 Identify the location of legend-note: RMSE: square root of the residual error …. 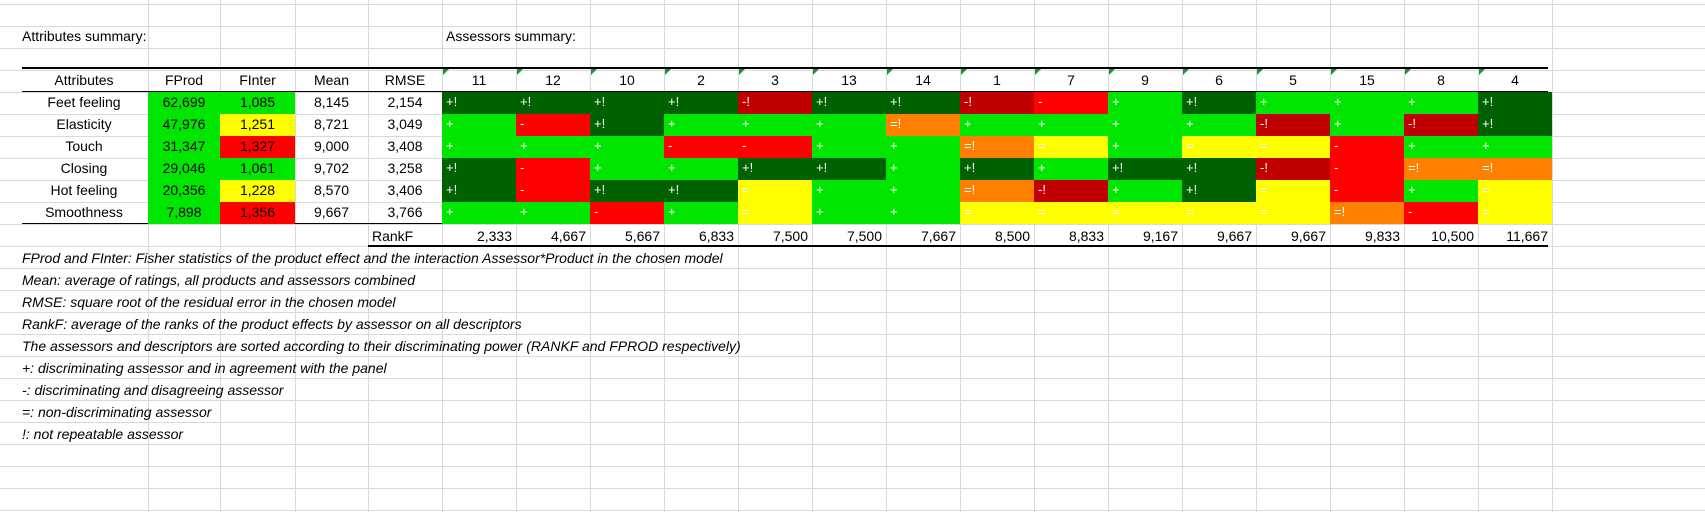
(209, 302).